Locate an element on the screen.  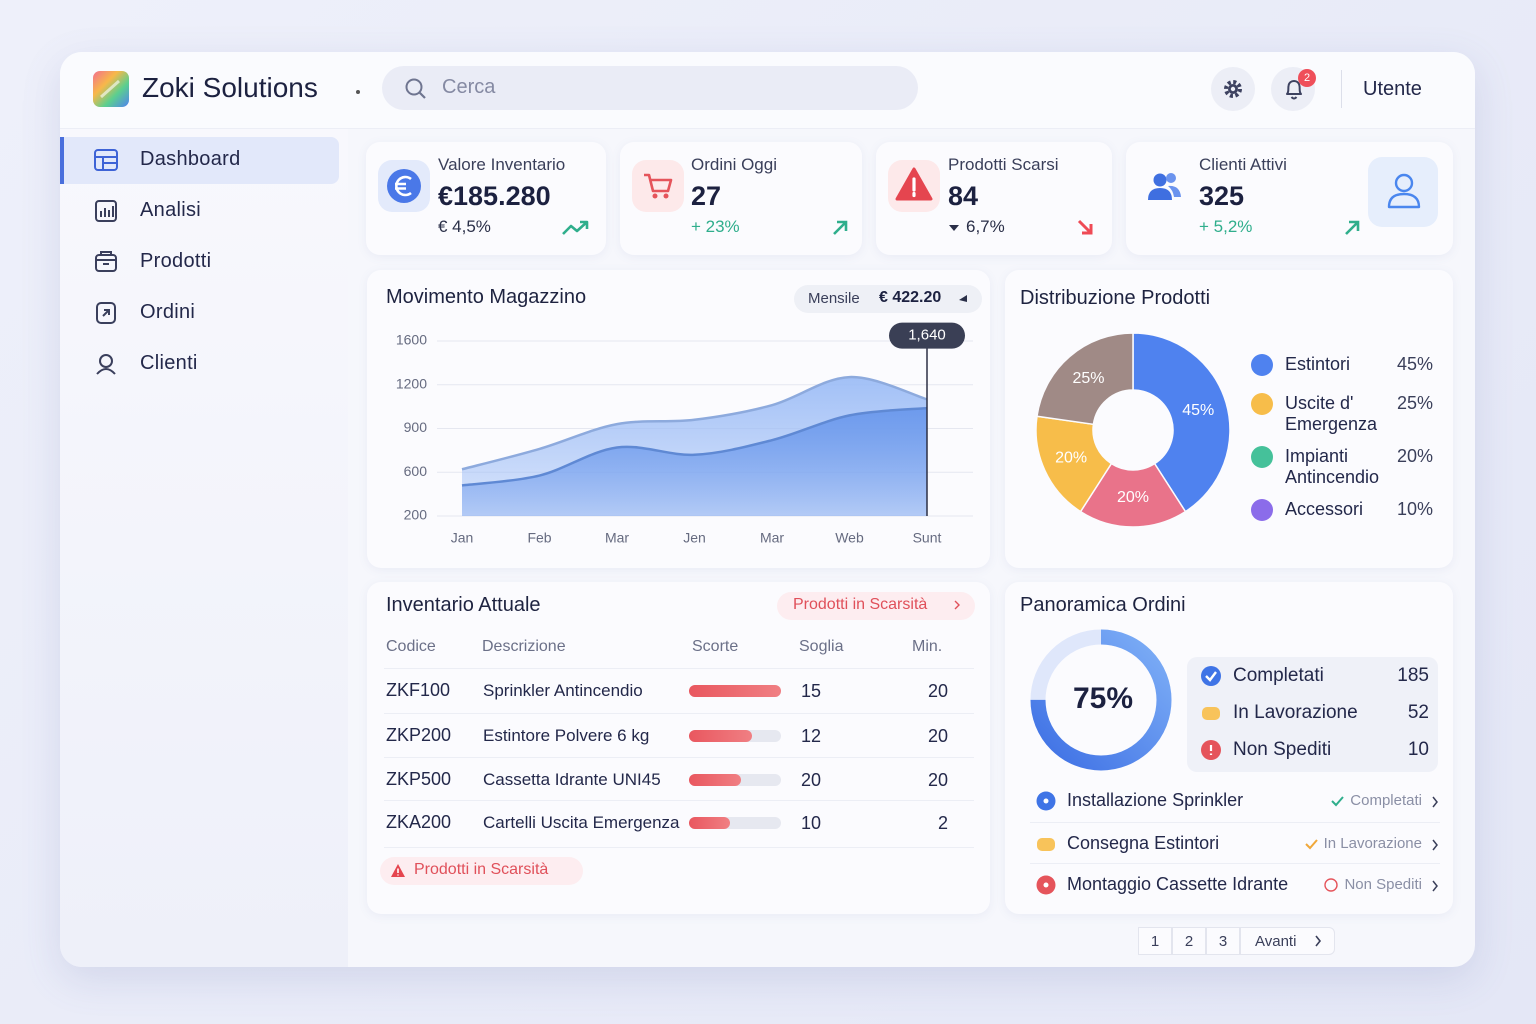
pill-caret is located at coordinates (963, 298).